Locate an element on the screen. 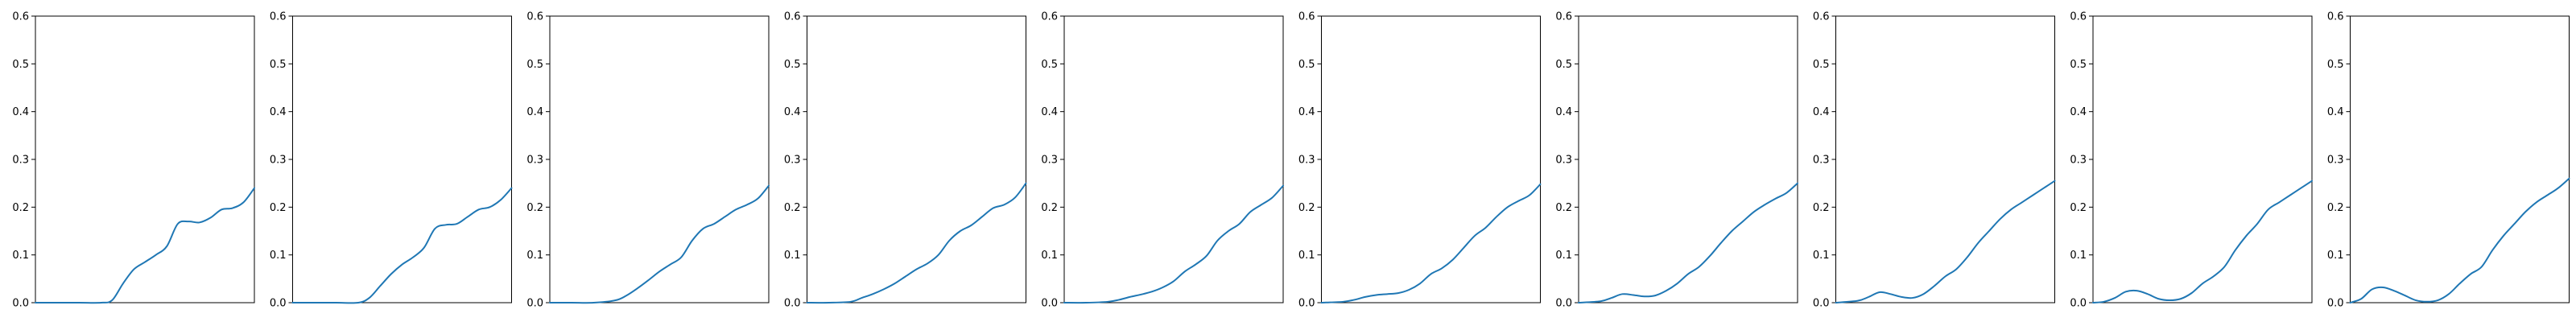 Image resolution: width=2576 pixels, height=322 pixels. subplot-8: 0.0 0.1 0.2 0.3 0.4 0.5 0.6 is located at coordinates (1934, 160).